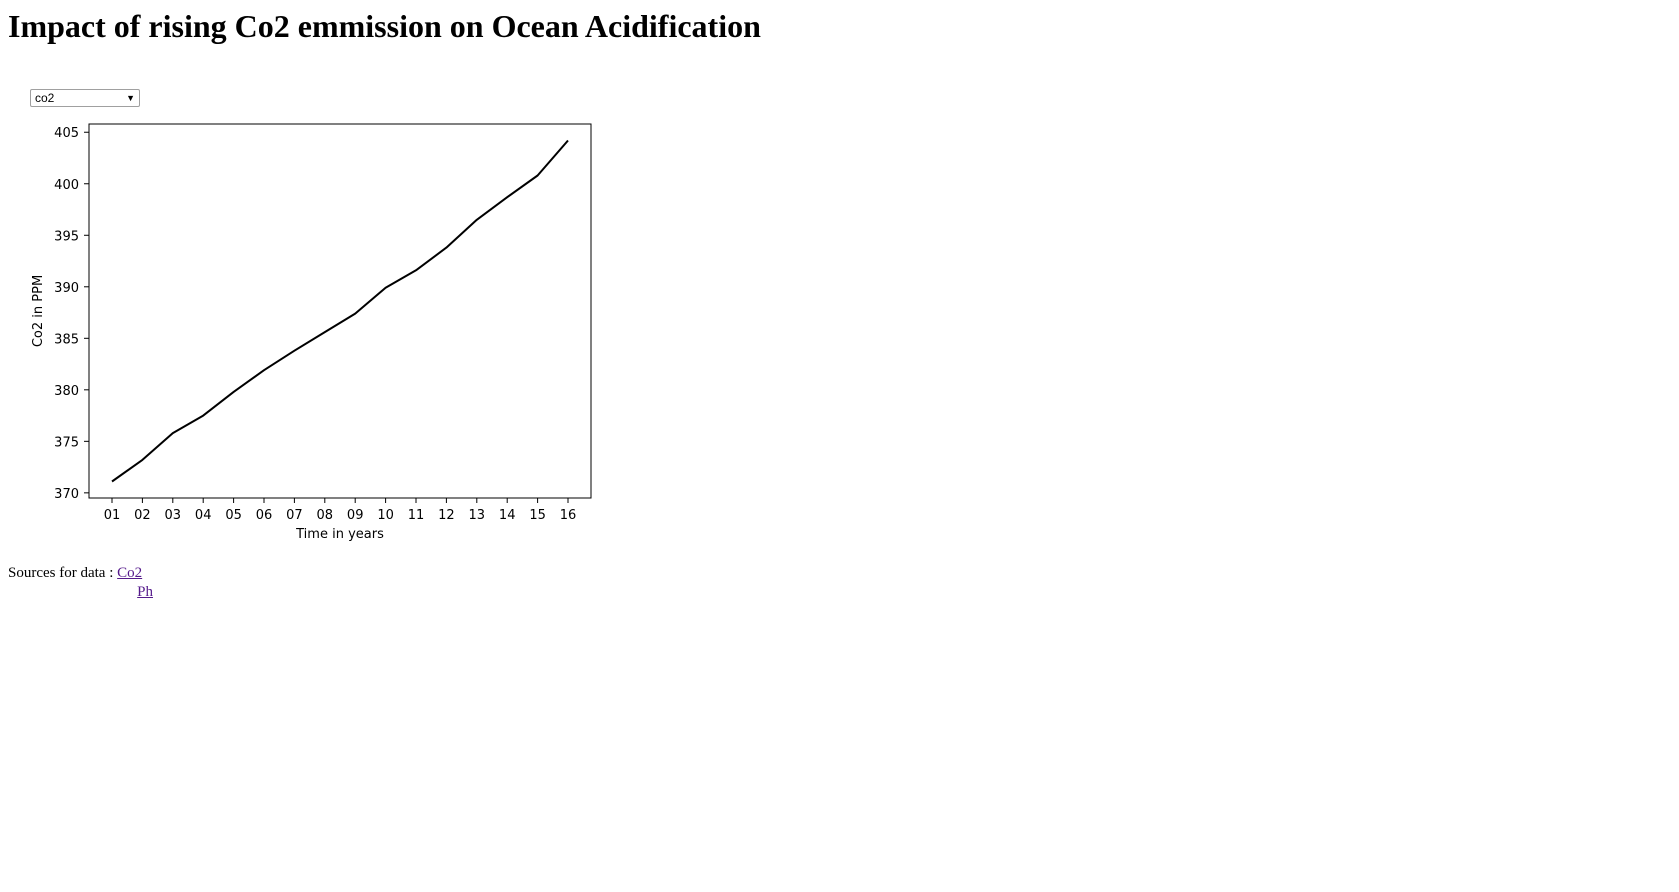  I want to click on x-tick-label: 15, so click(537, 515).